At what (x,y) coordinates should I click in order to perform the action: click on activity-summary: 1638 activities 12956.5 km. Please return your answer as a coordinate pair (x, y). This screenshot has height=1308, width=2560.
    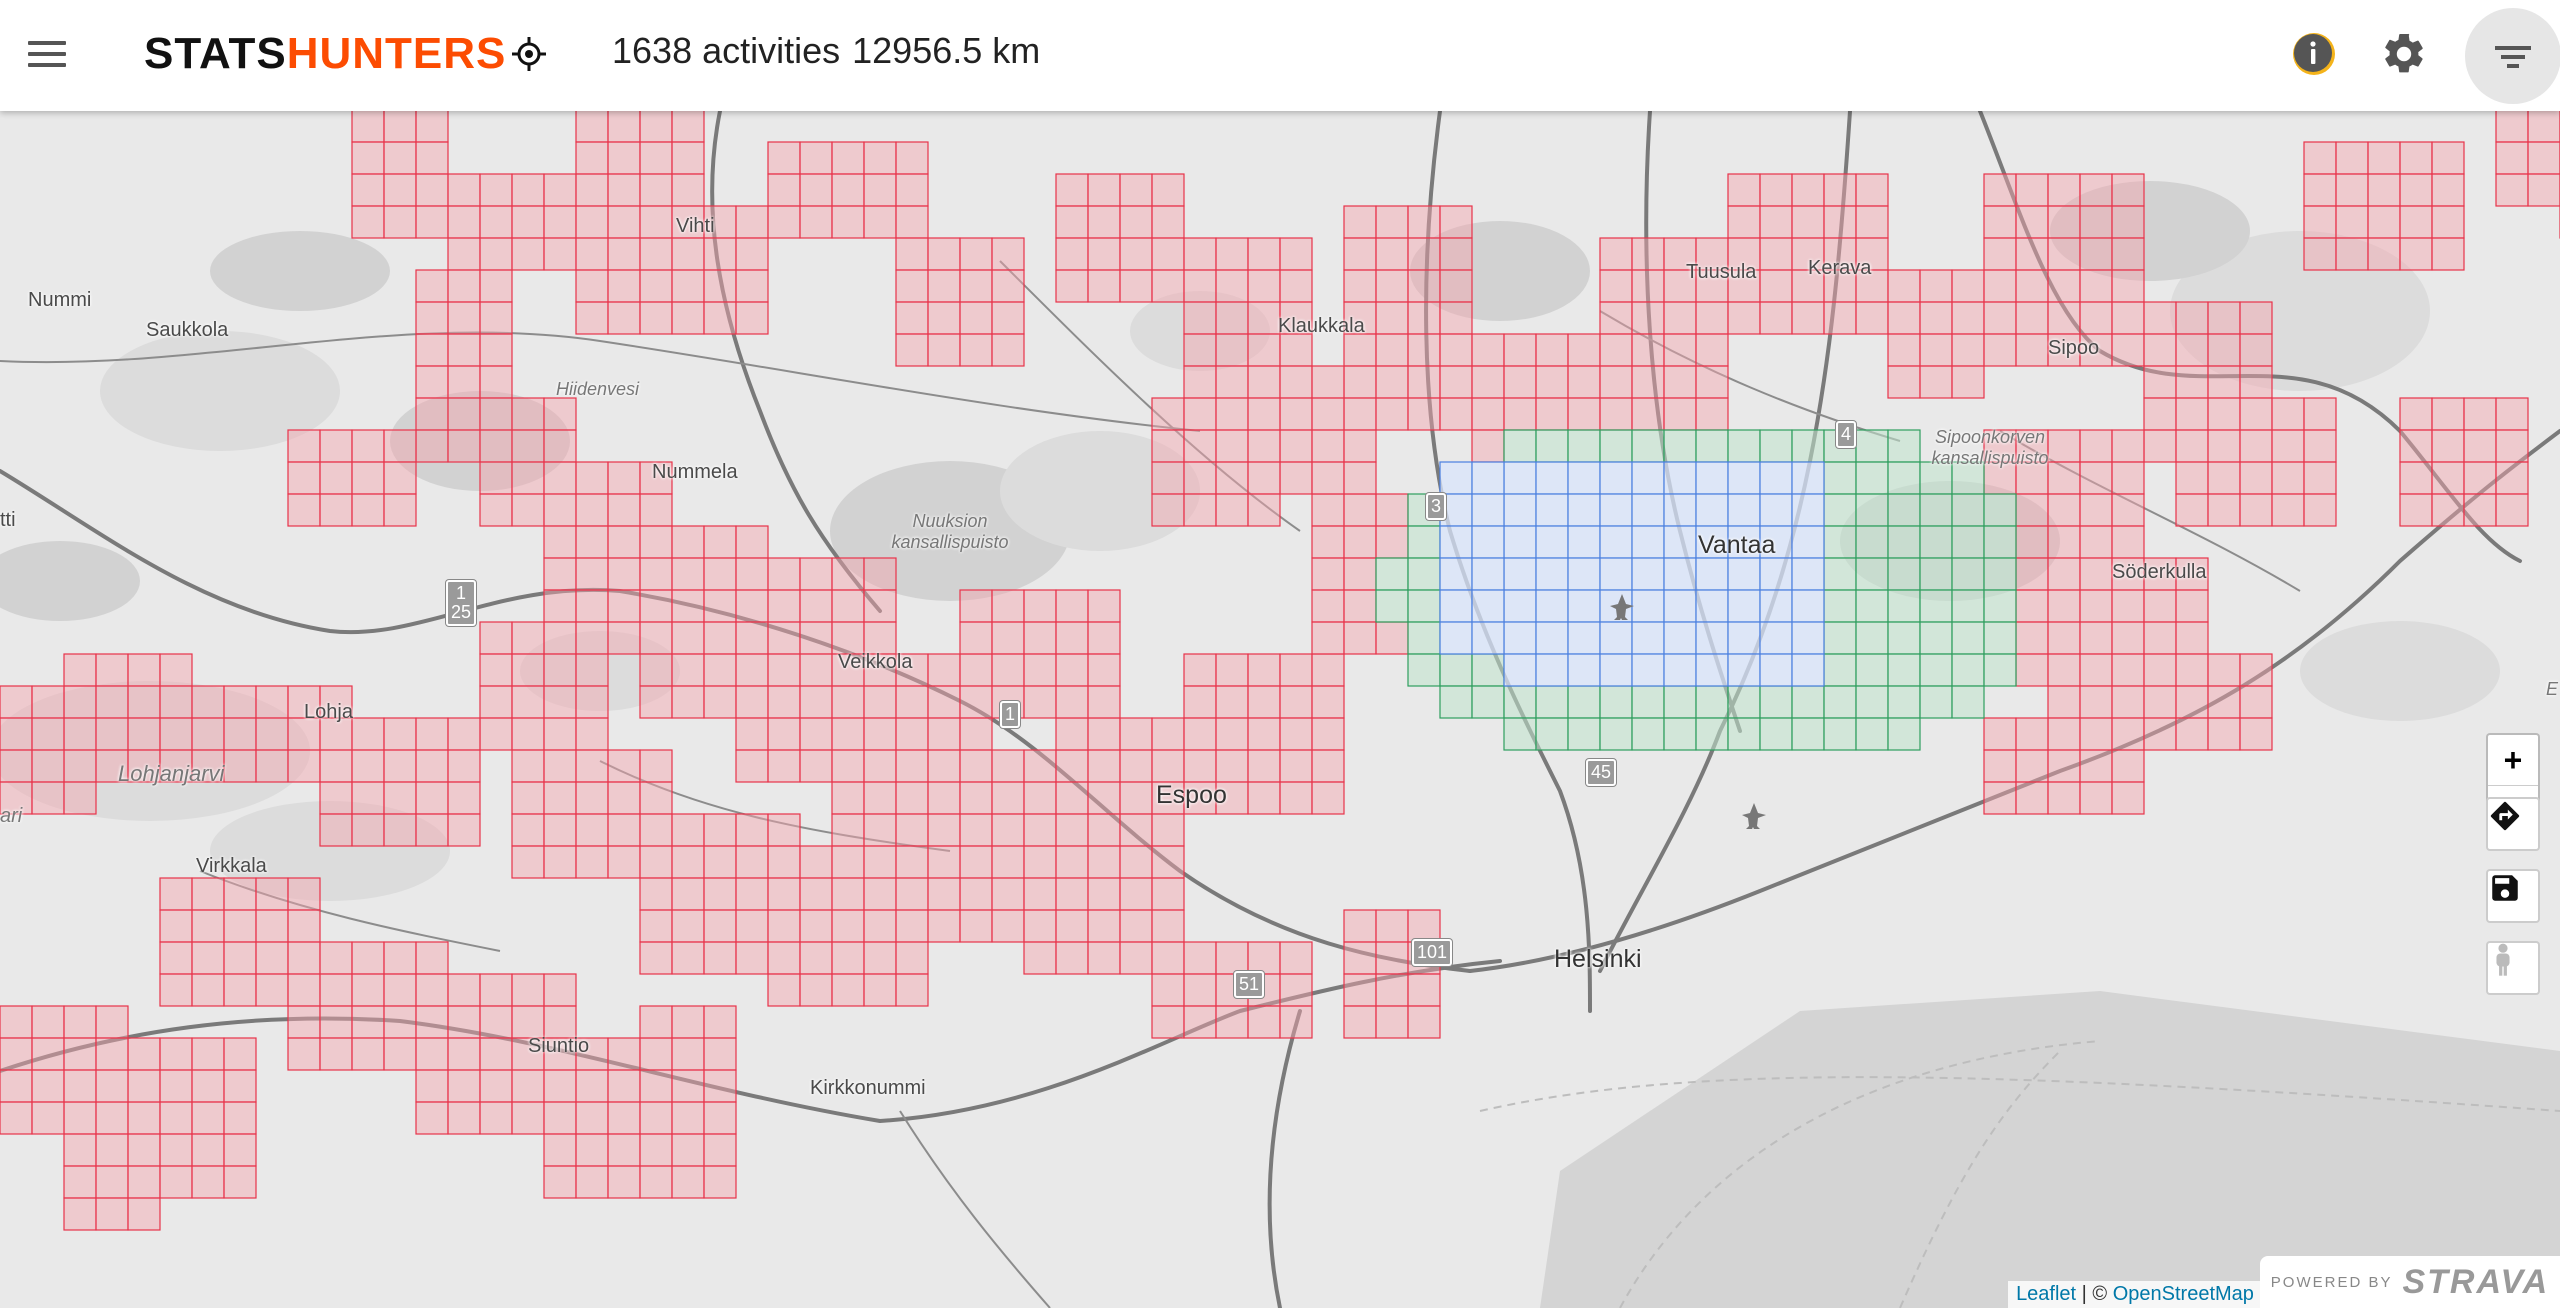
    Looking at the image, I should click on (826, 51).